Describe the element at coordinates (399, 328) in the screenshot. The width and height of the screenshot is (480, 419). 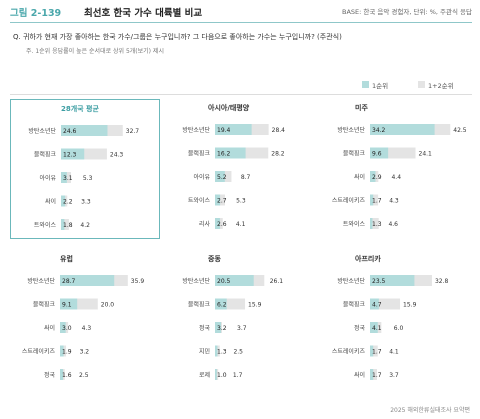
I see `value-label-rank12: 6.0` at that location.